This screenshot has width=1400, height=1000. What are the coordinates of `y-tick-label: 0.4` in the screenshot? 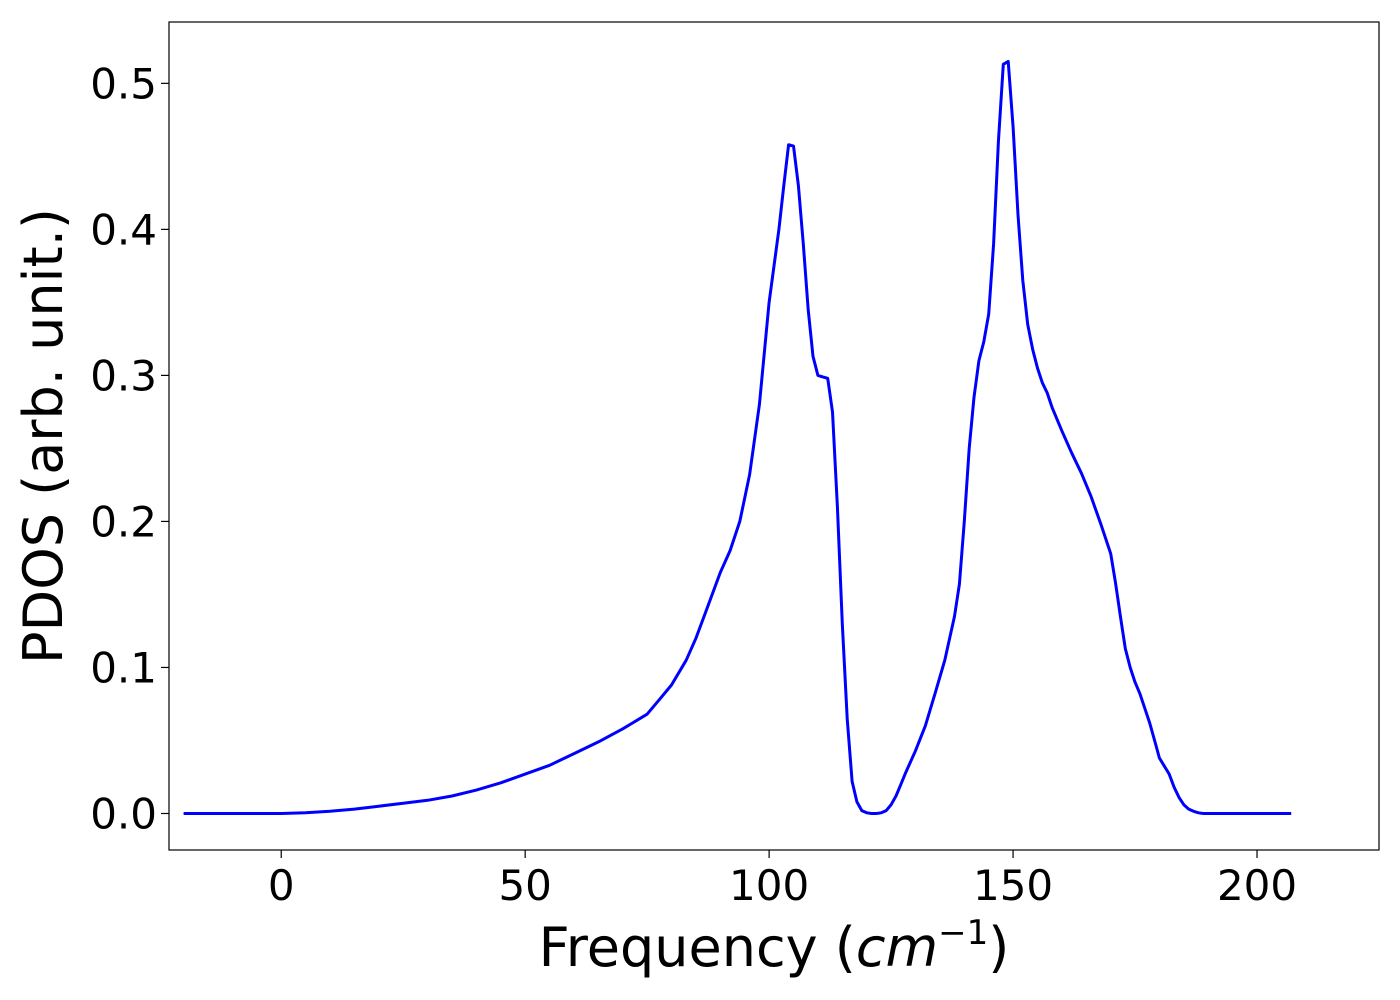 It's located at (123, 229).